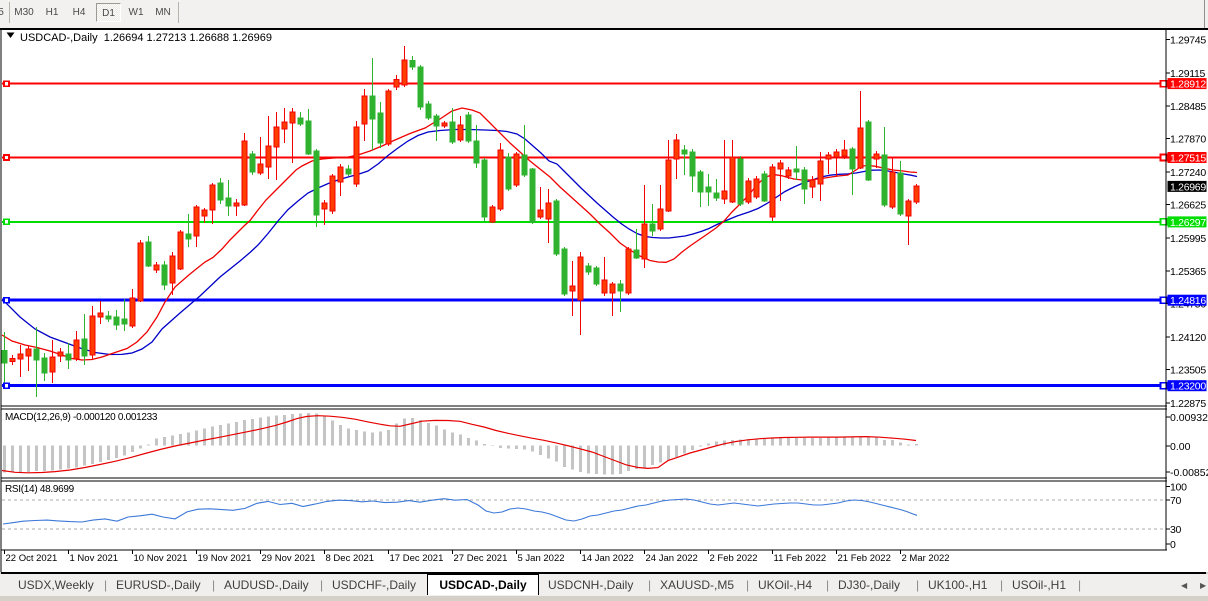 The height and width of the screenshot is (601, 1208). What do you see at coordinates (1188, 159) in the screenshot?
I see `svg-text: 1.27515` at bounding box center [1188, 159].